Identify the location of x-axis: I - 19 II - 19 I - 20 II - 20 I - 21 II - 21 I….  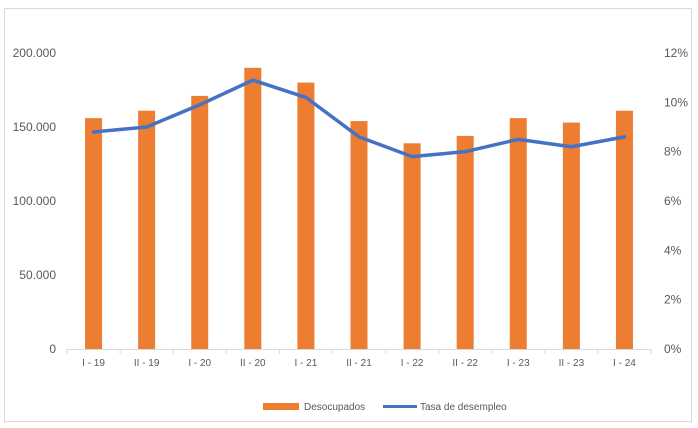
(359, 359).